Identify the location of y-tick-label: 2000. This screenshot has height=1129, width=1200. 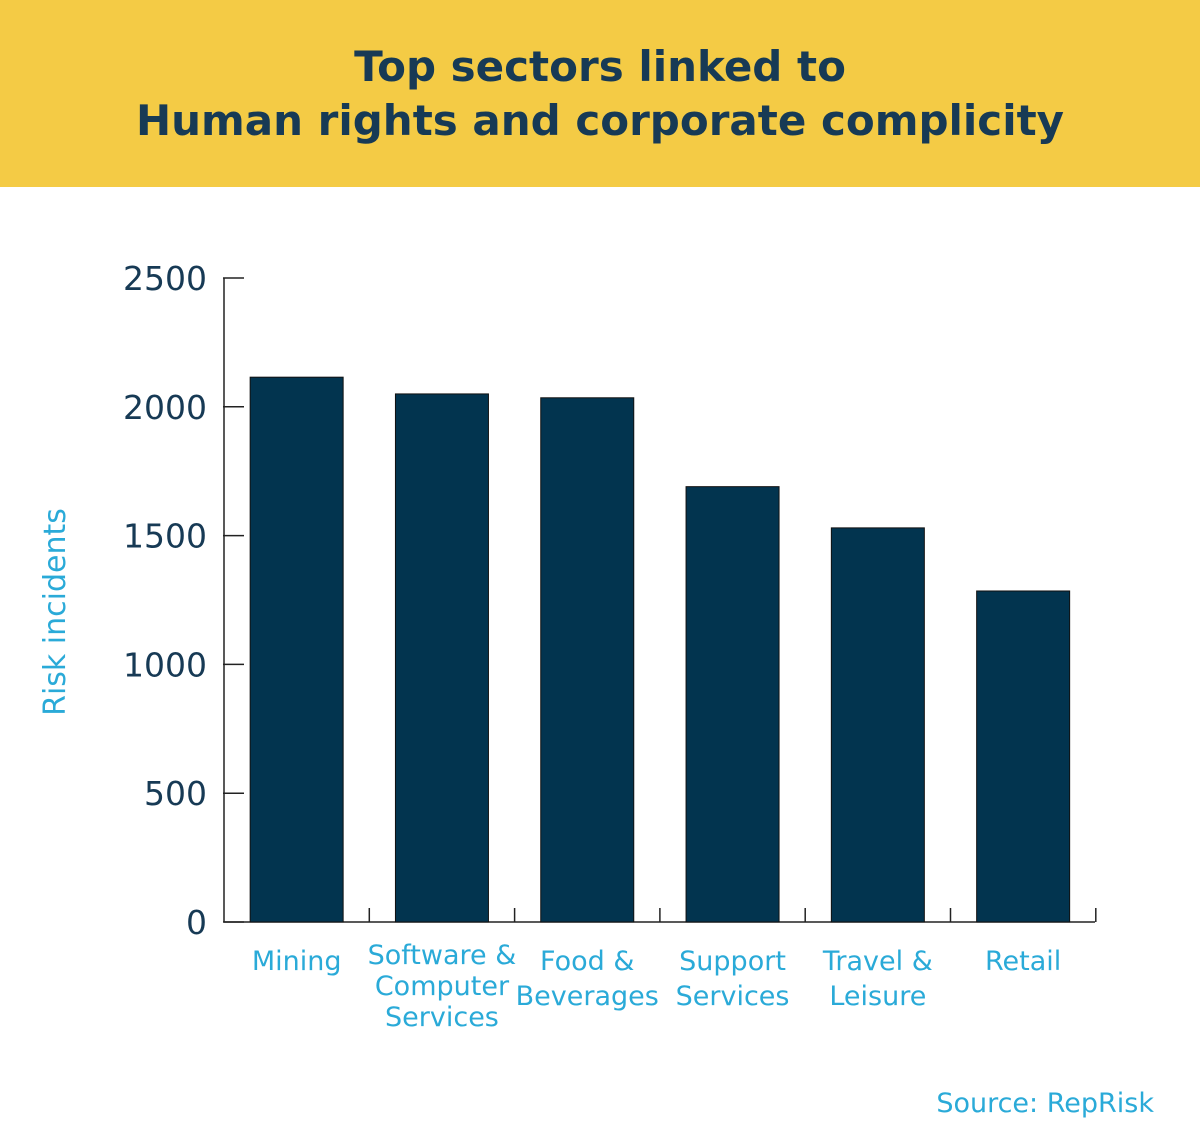
(165, 407).